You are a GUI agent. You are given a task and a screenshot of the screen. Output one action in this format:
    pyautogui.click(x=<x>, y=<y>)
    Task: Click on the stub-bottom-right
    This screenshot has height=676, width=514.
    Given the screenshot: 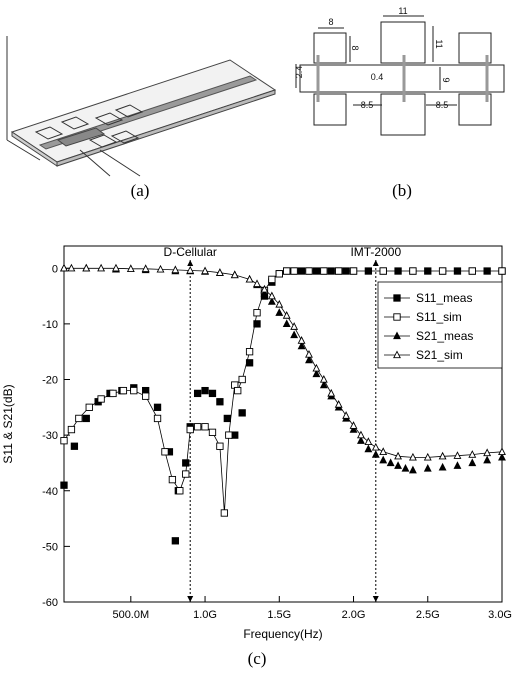 What is the action you would take?
    pyautogui.click(x=475, y=109)
    